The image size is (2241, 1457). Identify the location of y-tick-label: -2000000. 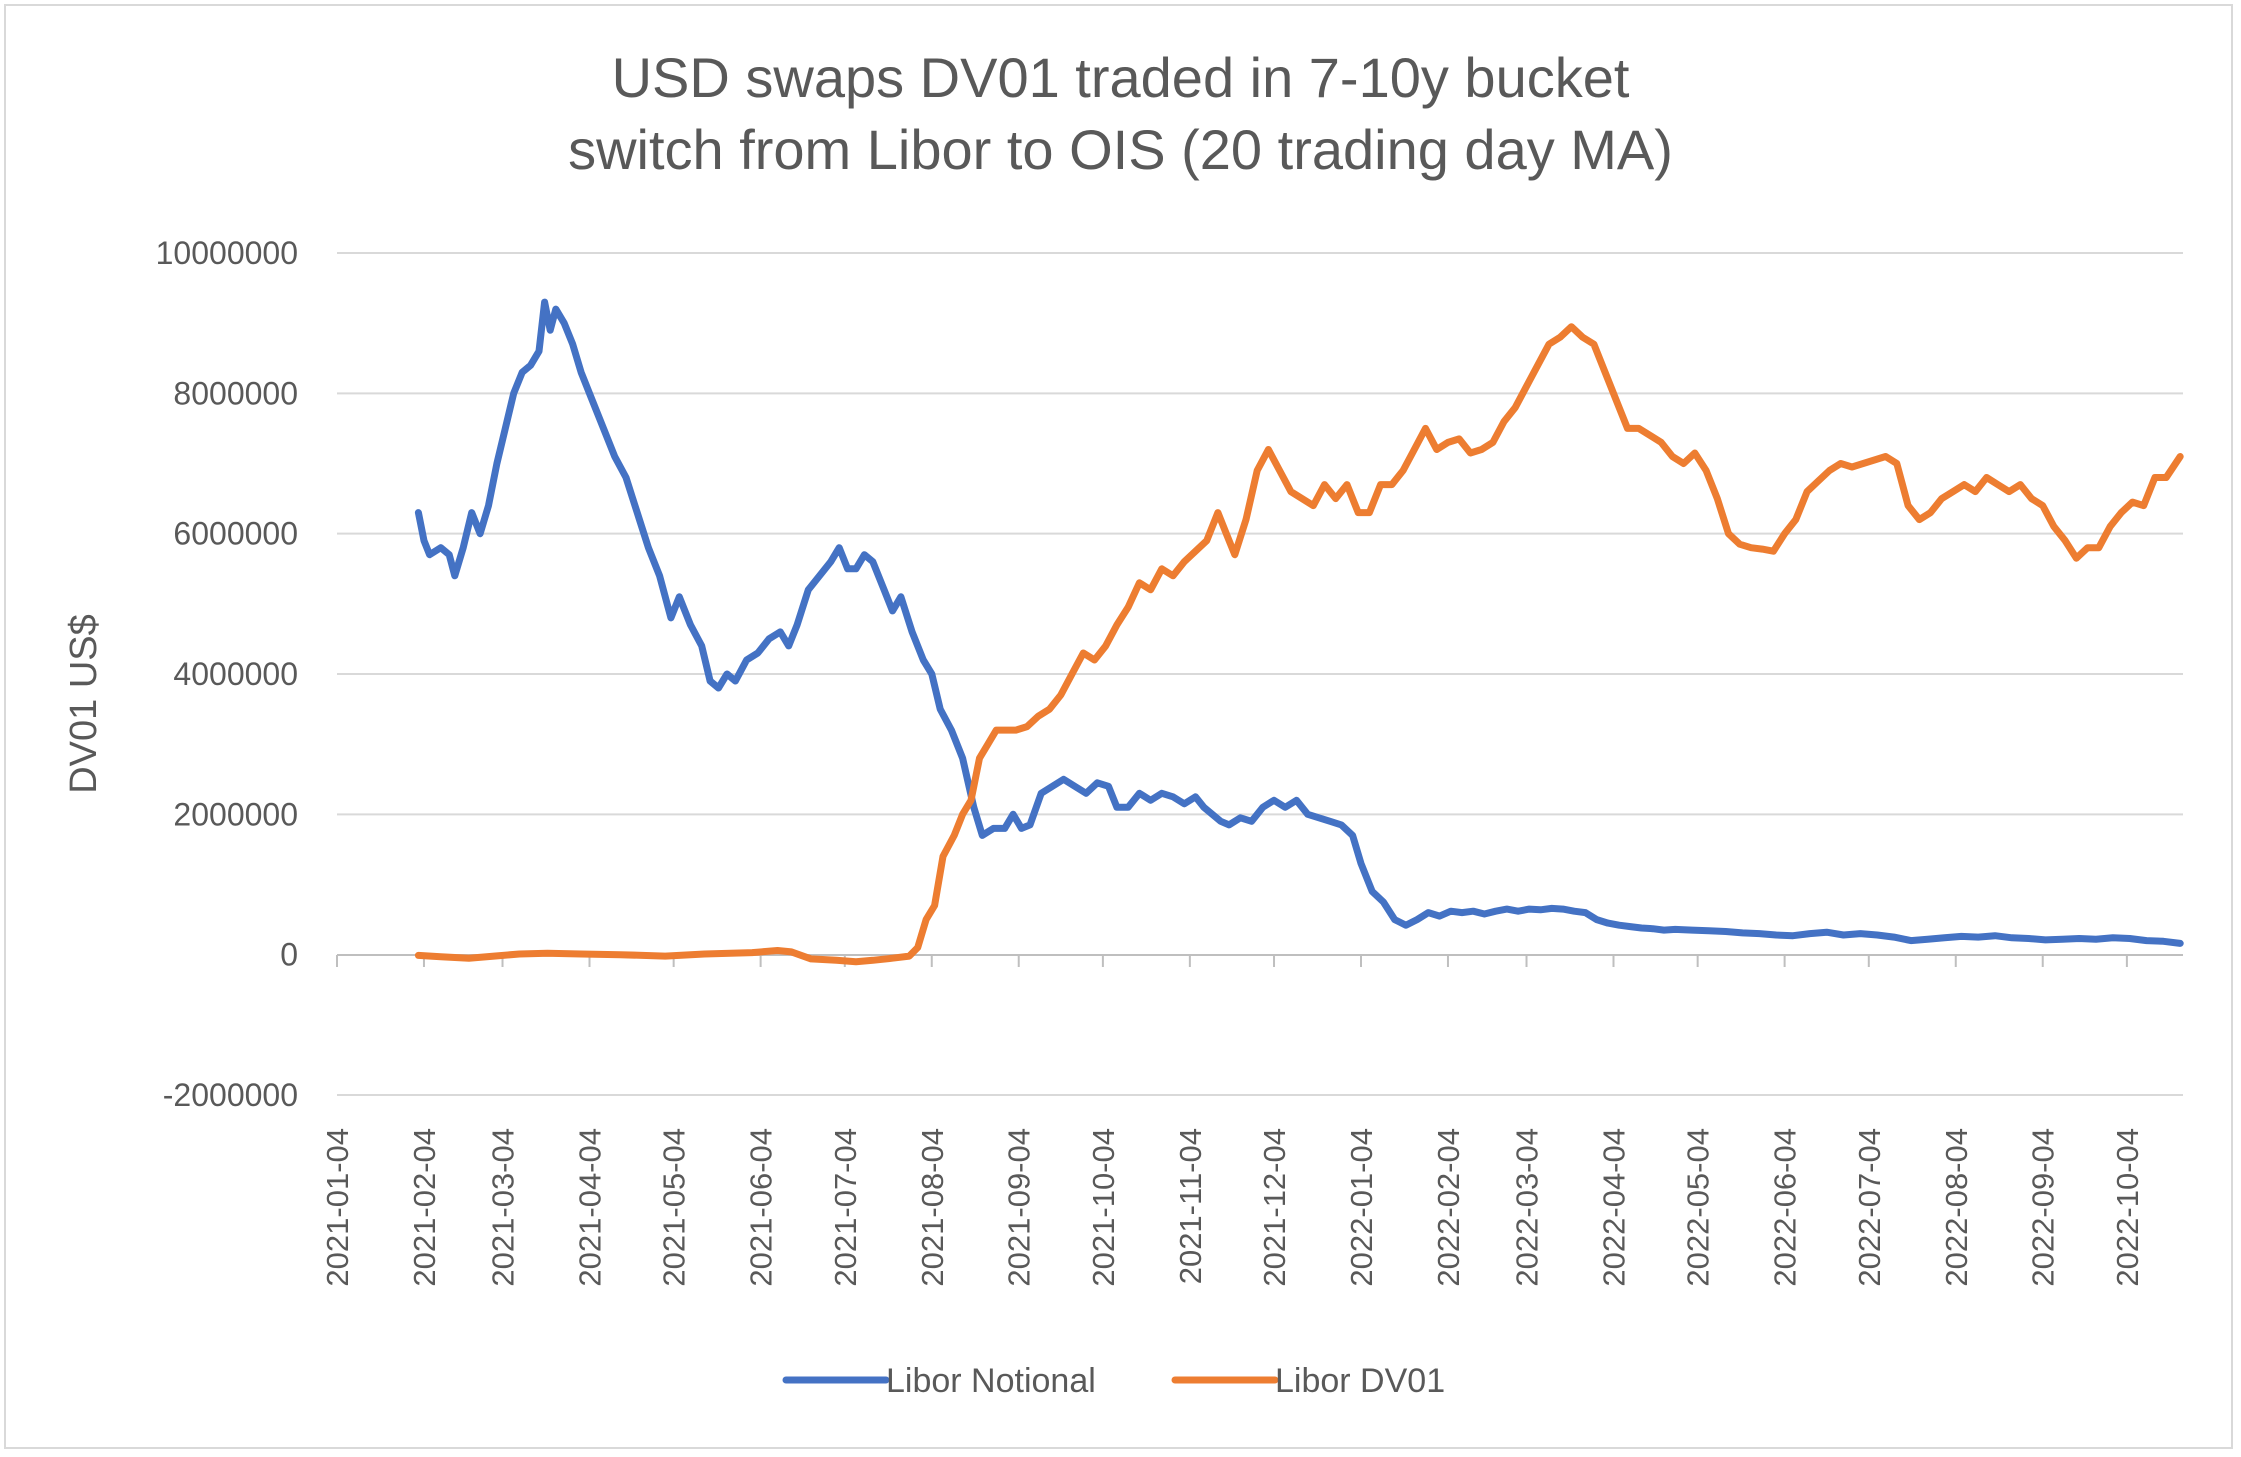
(230, 1095).